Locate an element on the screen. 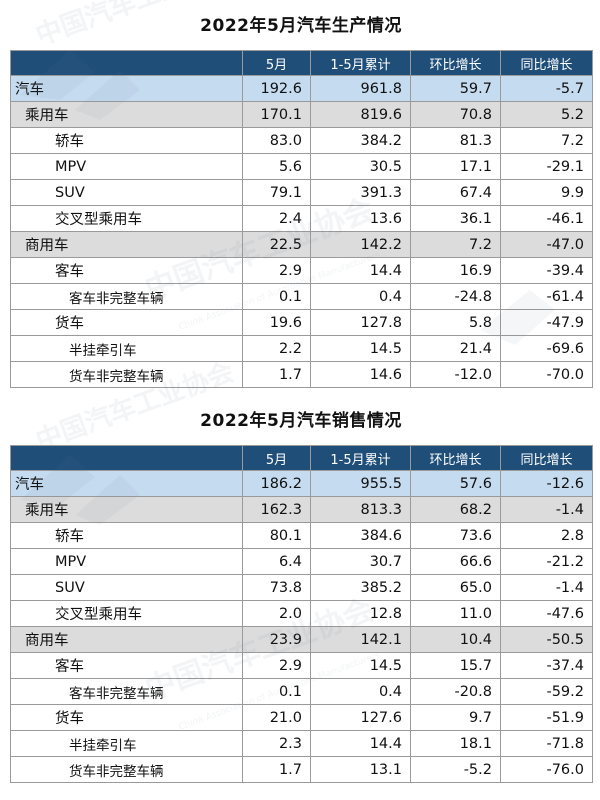  value-mom-growth: 81.3 is located at coordinates (455, 140).